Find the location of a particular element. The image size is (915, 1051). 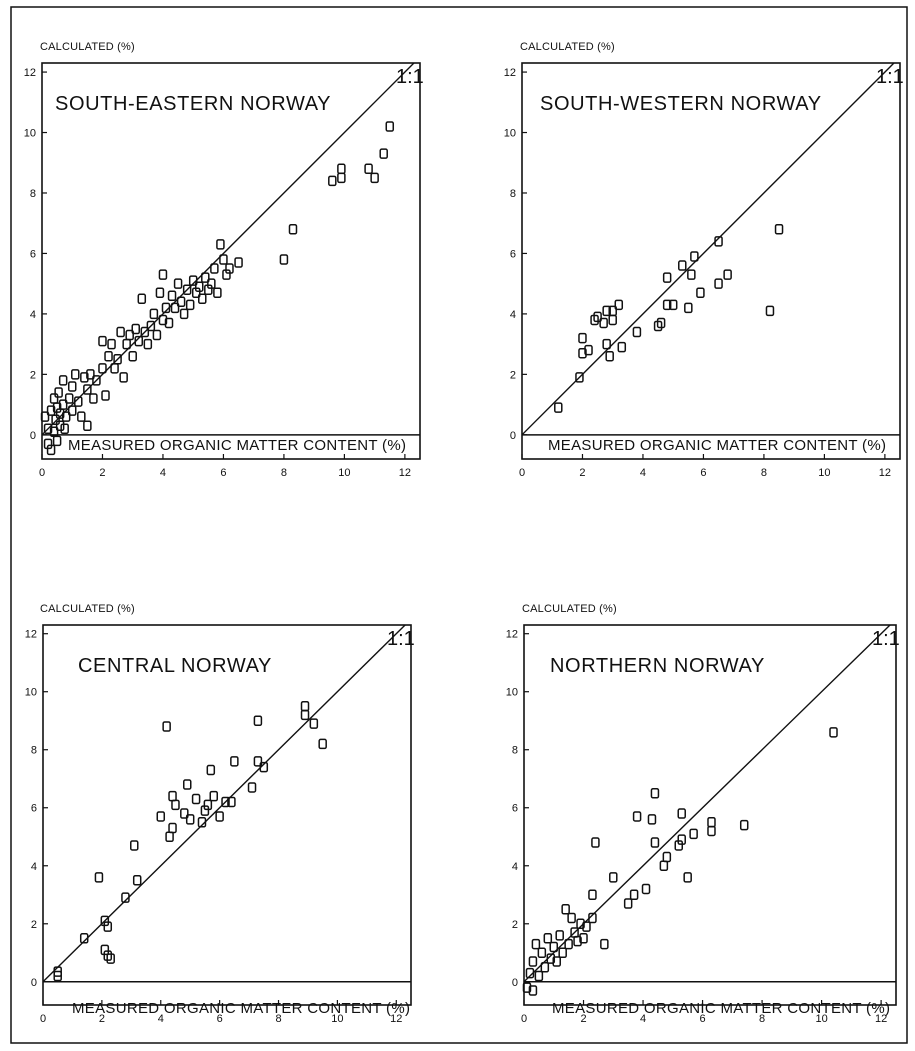

y-tick-label: 0 is located at coordinates (513, 436).